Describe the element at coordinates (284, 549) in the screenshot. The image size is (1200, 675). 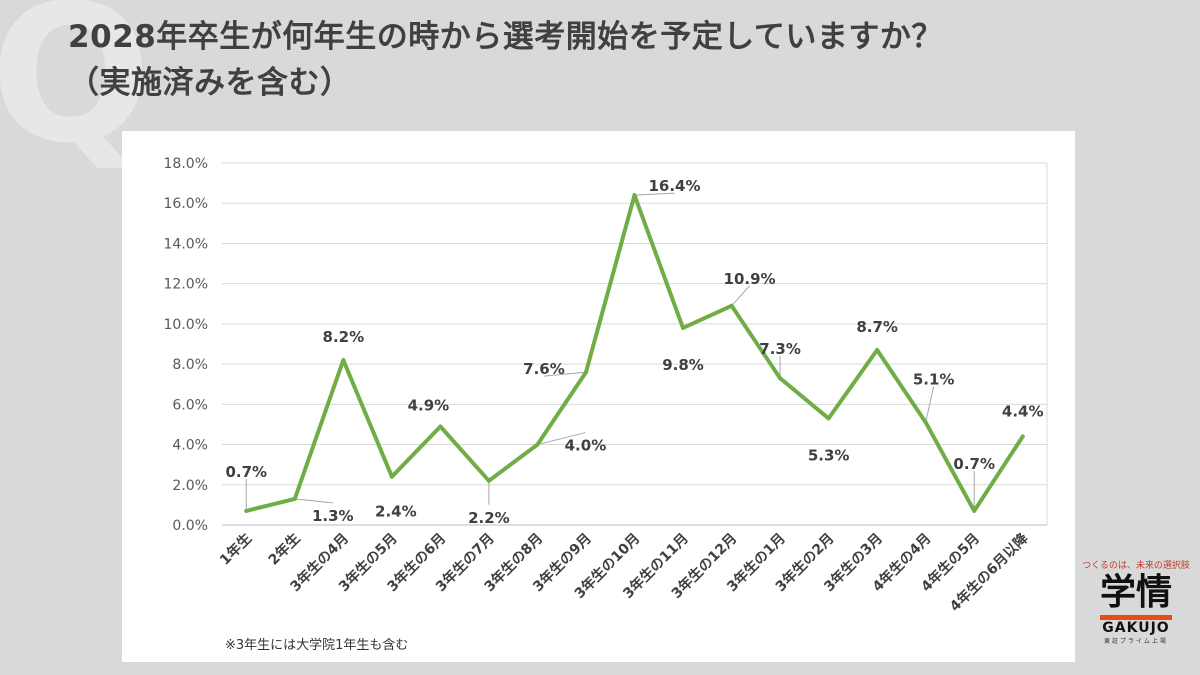
I see `x-tick-label: 2年生` at that location.